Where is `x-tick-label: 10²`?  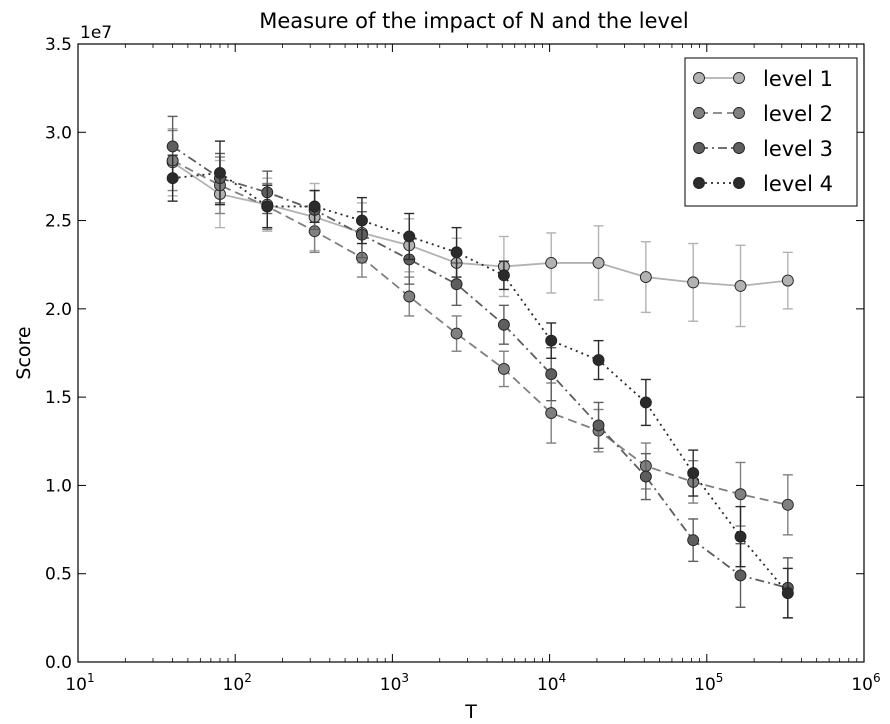
x-tick-label: 10² is located at coordinates (237, 683).